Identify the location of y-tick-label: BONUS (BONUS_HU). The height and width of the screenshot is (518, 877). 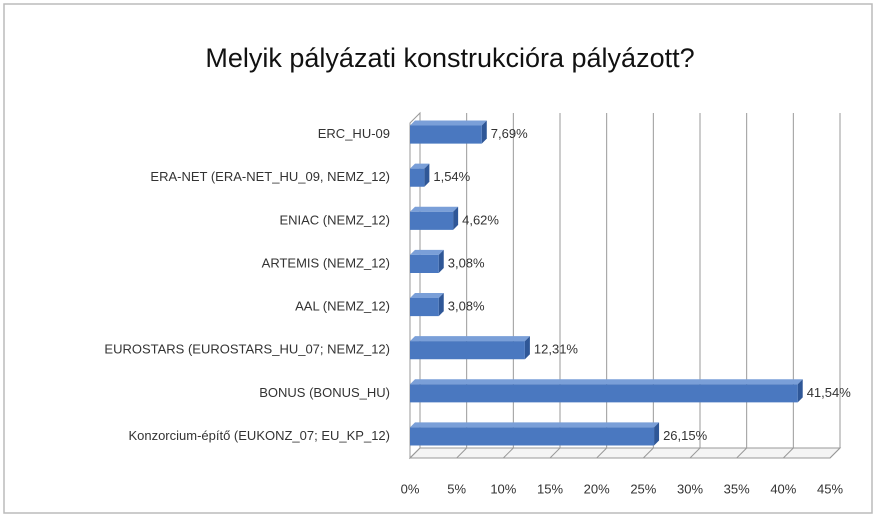
(324, 392).